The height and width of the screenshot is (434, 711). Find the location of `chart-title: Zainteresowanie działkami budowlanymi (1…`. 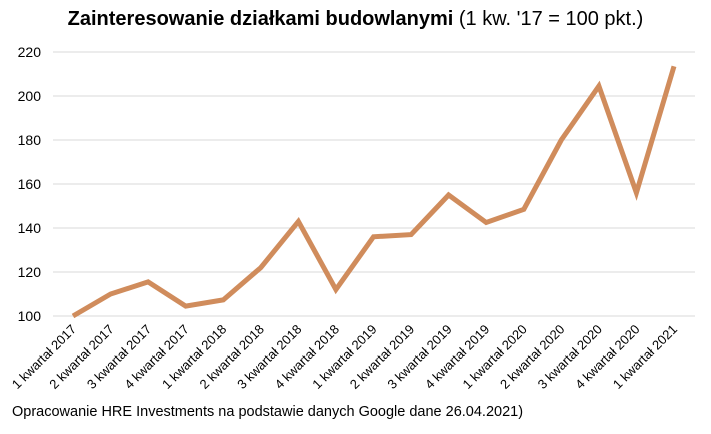

chart-title: Zainteresowanie działkami budowlanymi (1… is located at coordinates (355, 19).